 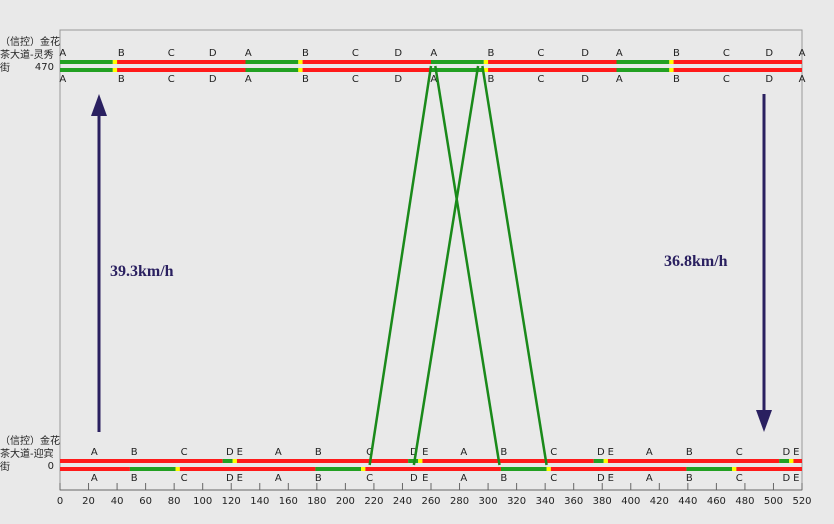 What do you see at coordinates (345, 501) in the screenshot?
I see `x-tick-label: 200` at bounding box center [345, 501].